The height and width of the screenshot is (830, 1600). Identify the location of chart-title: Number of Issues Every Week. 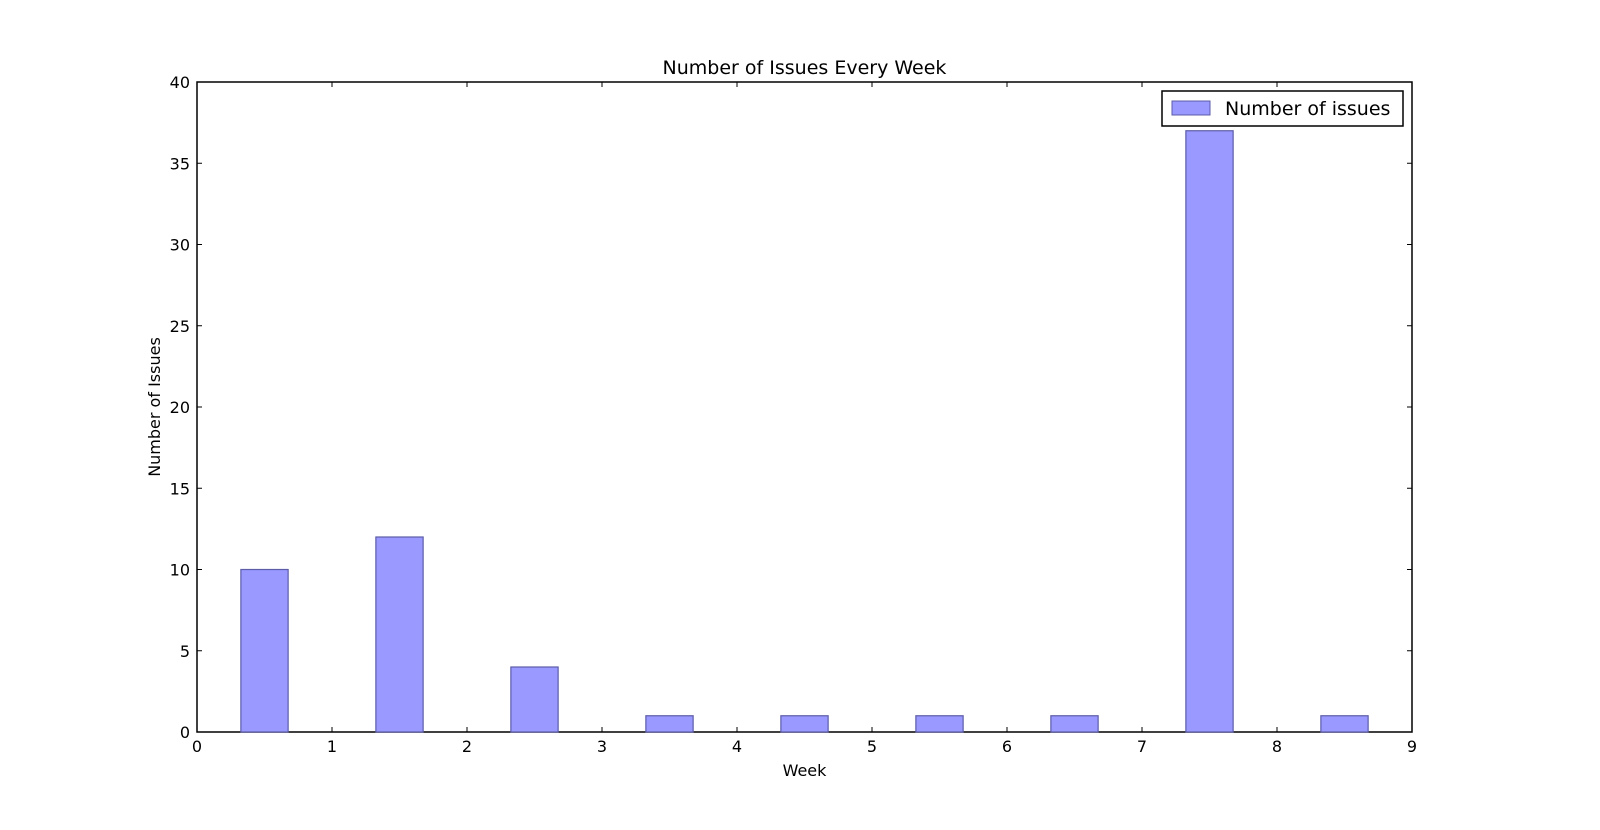
(805, 68).